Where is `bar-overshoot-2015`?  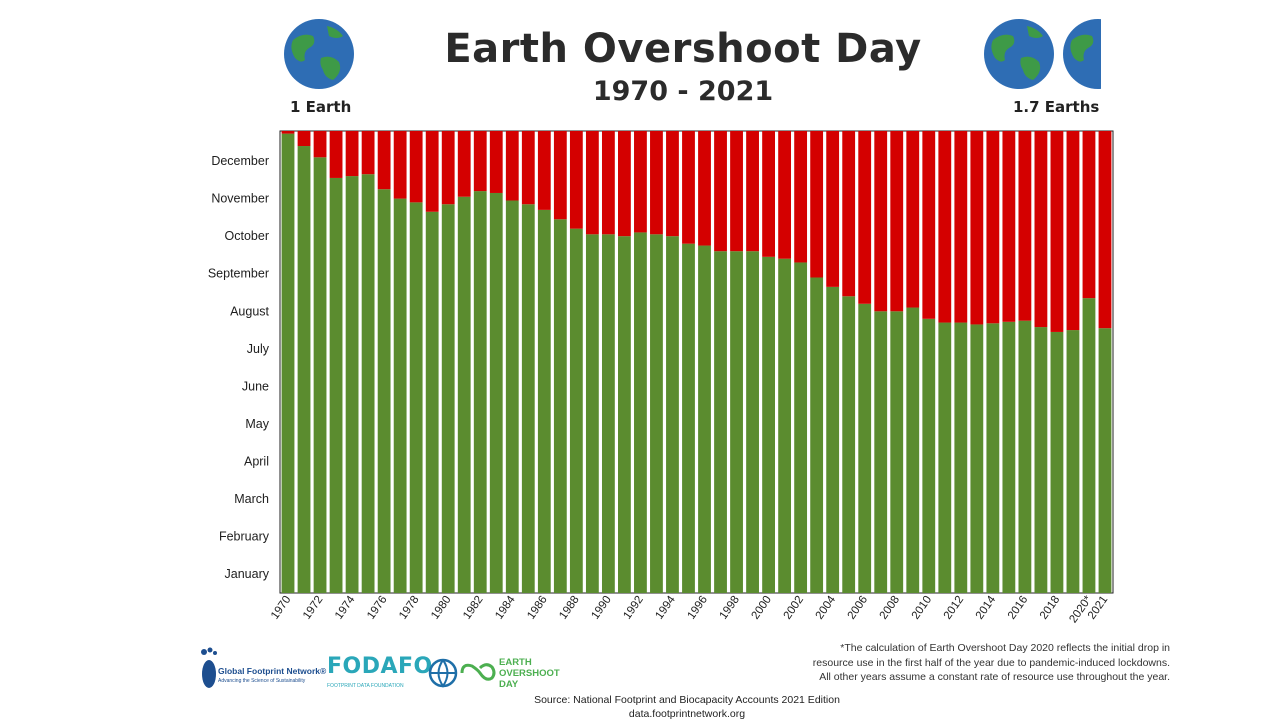
bar-overshoot-2015 is located at coordinates (1009, 226).